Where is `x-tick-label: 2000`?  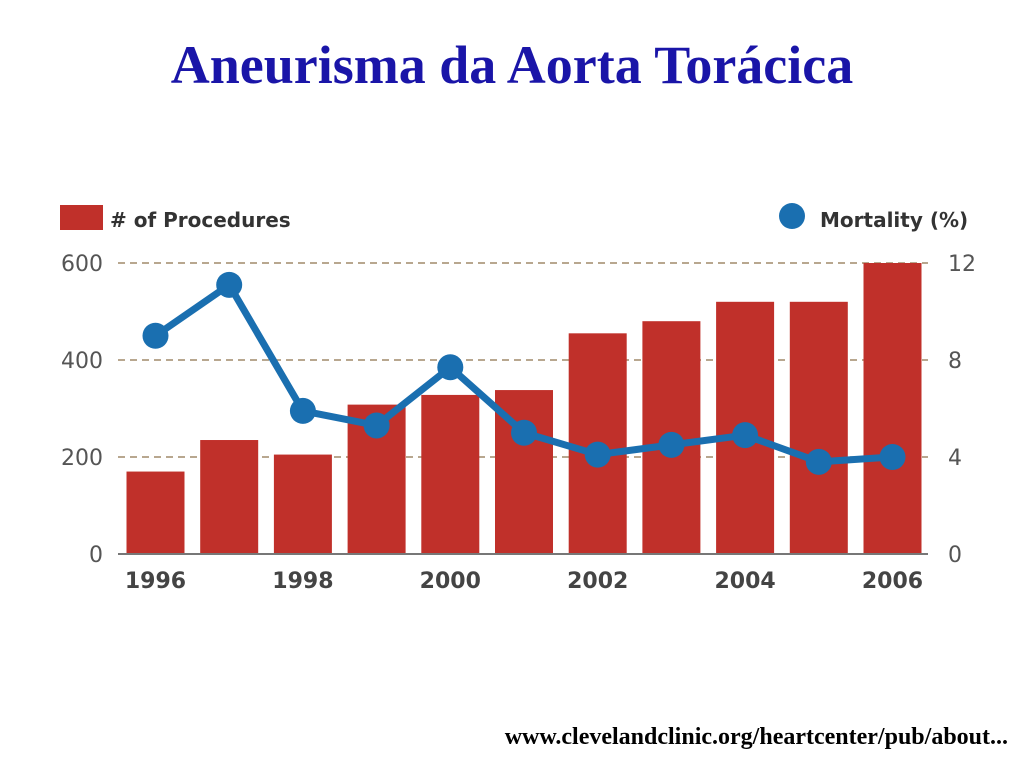 x-tick-label: 2000 is located at coordinates (450, 581).